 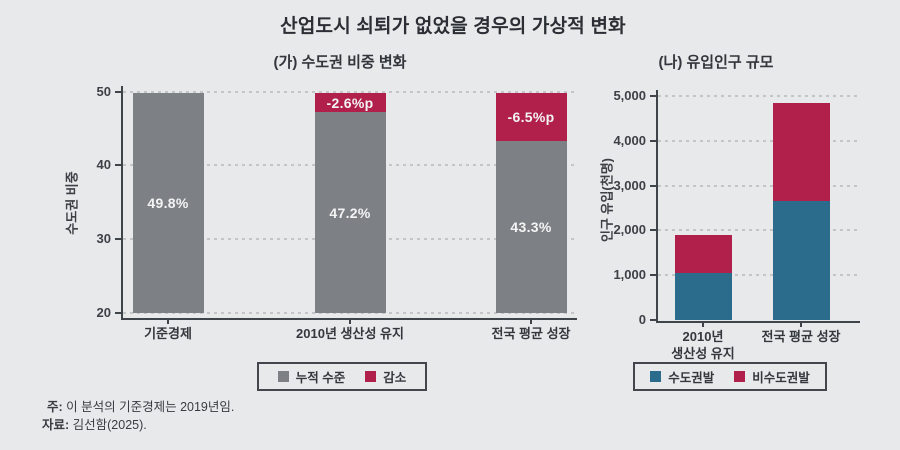 What do you see at coordinates (691, 378) in the screenshot?
I see `legend-label: 수도권발` at bounding box center [691, 378].